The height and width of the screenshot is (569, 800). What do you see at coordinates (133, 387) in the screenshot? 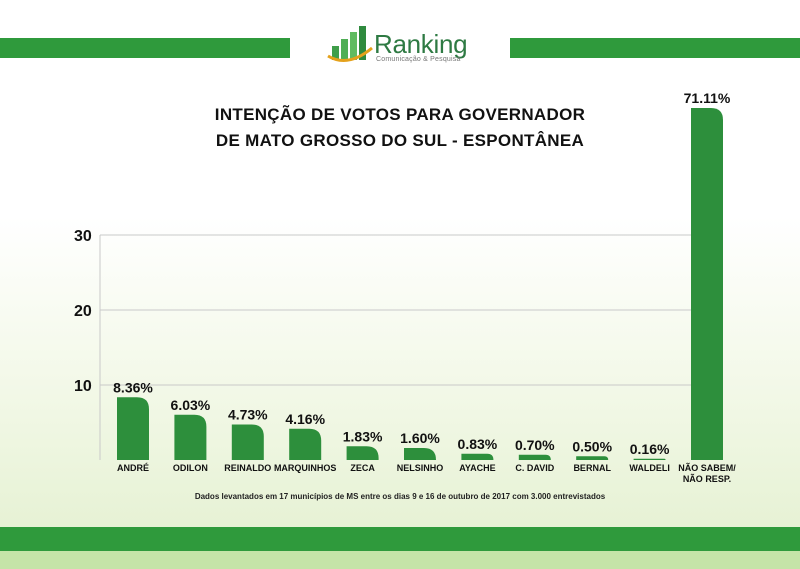
I see `value-label-0: 8.36%` at bounding box center [133, 387].